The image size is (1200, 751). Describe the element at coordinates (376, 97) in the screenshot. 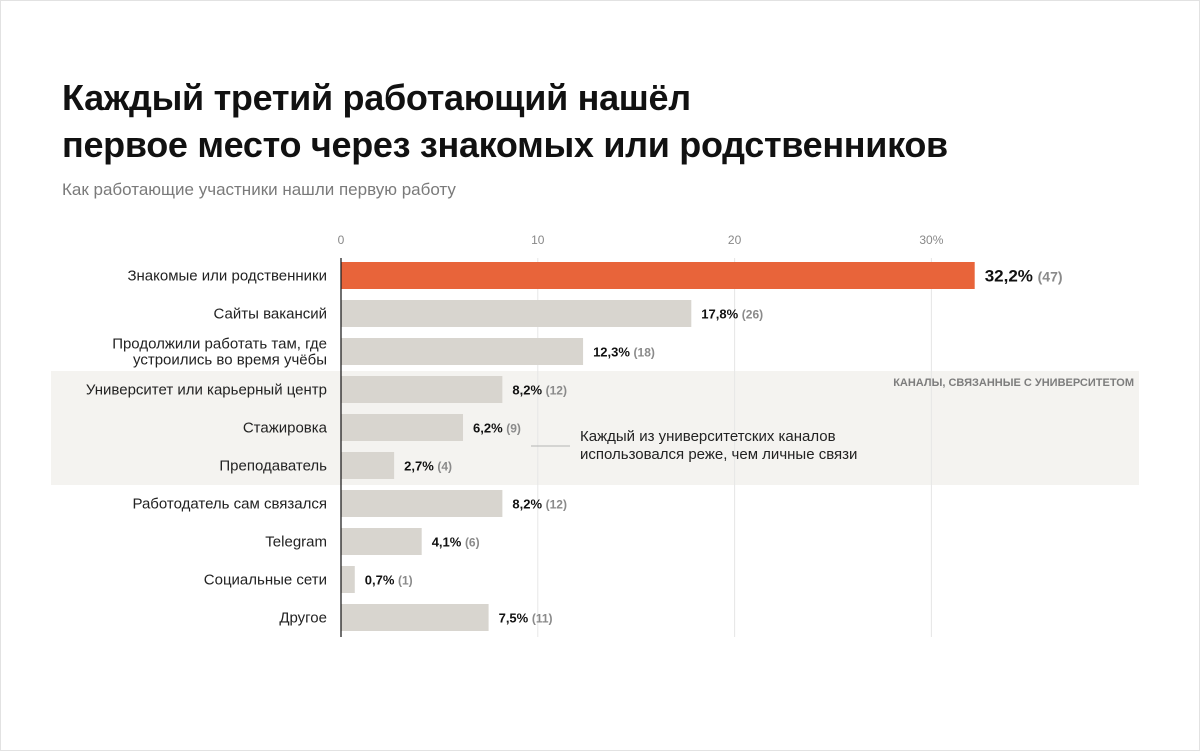

I see `chart-title-line1: Каждый третий работающий нашёл` at that location.